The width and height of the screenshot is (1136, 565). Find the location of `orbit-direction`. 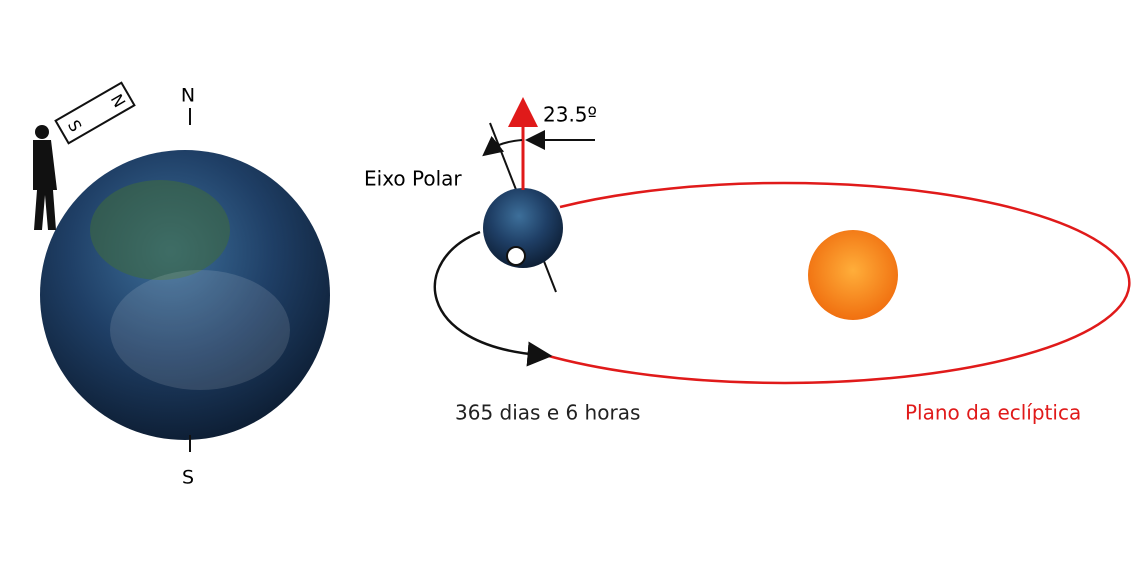

orbit-direction is located at coordinates (493, 298).